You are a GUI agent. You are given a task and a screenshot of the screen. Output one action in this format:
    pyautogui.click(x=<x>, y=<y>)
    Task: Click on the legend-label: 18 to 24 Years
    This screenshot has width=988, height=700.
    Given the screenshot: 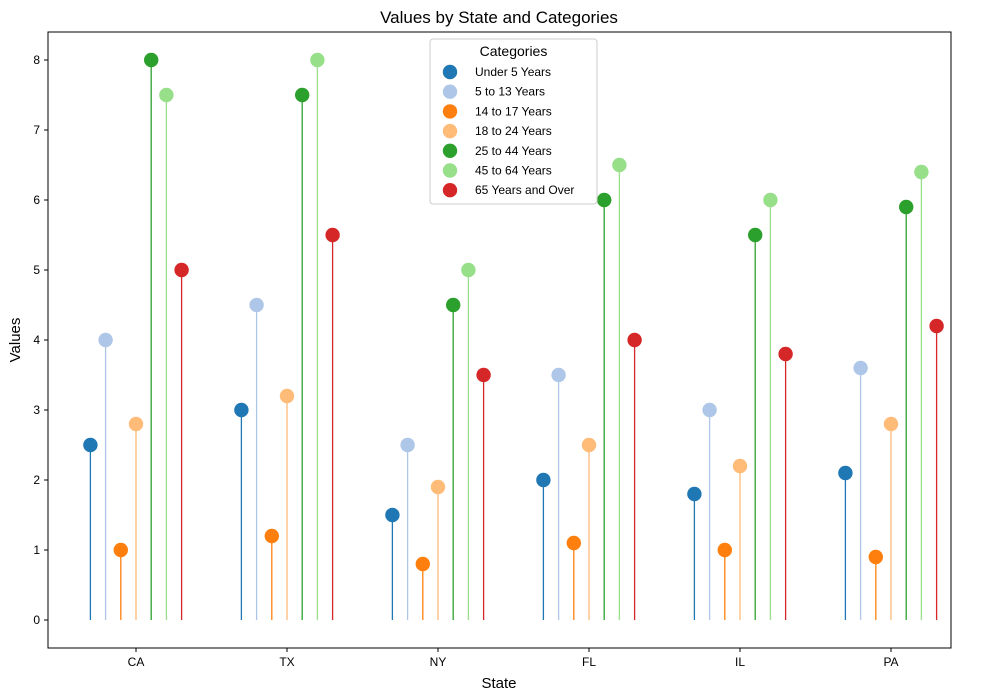 What is the action you would take?
    pyautogui.click(x=513, y=131)
    